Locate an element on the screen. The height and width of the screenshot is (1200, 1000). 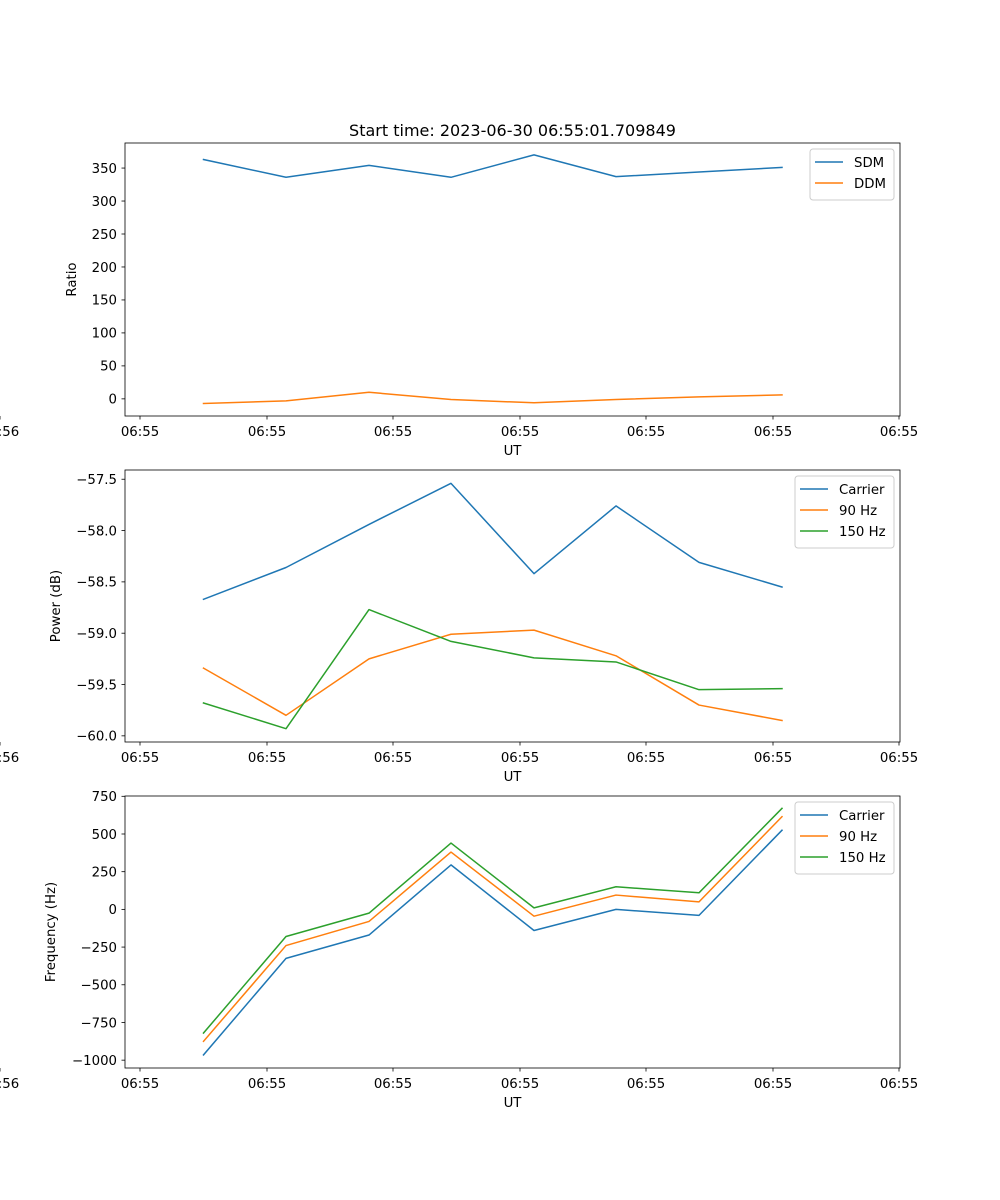
y-tick-label: 50 is located at coordinates (108, 367).